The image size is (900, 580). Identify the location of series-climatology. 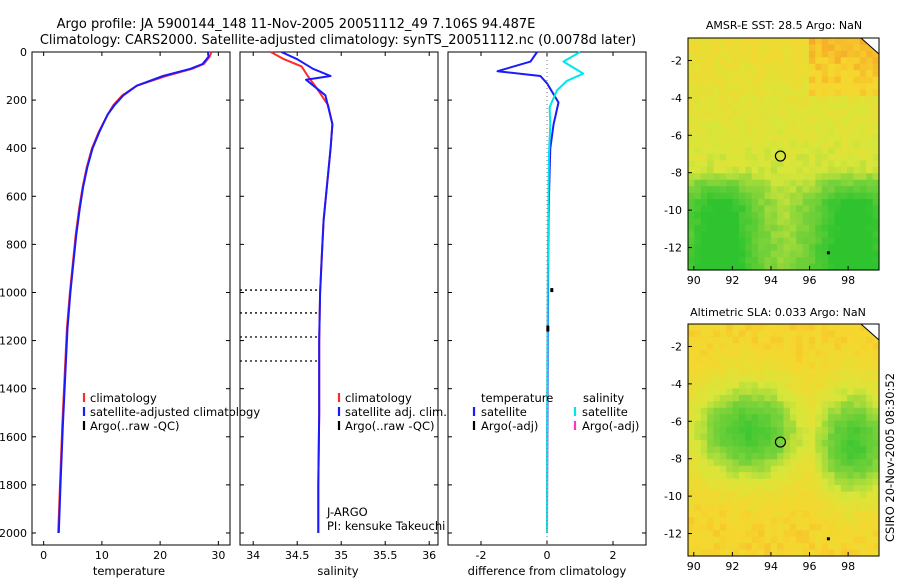
(302, 292).